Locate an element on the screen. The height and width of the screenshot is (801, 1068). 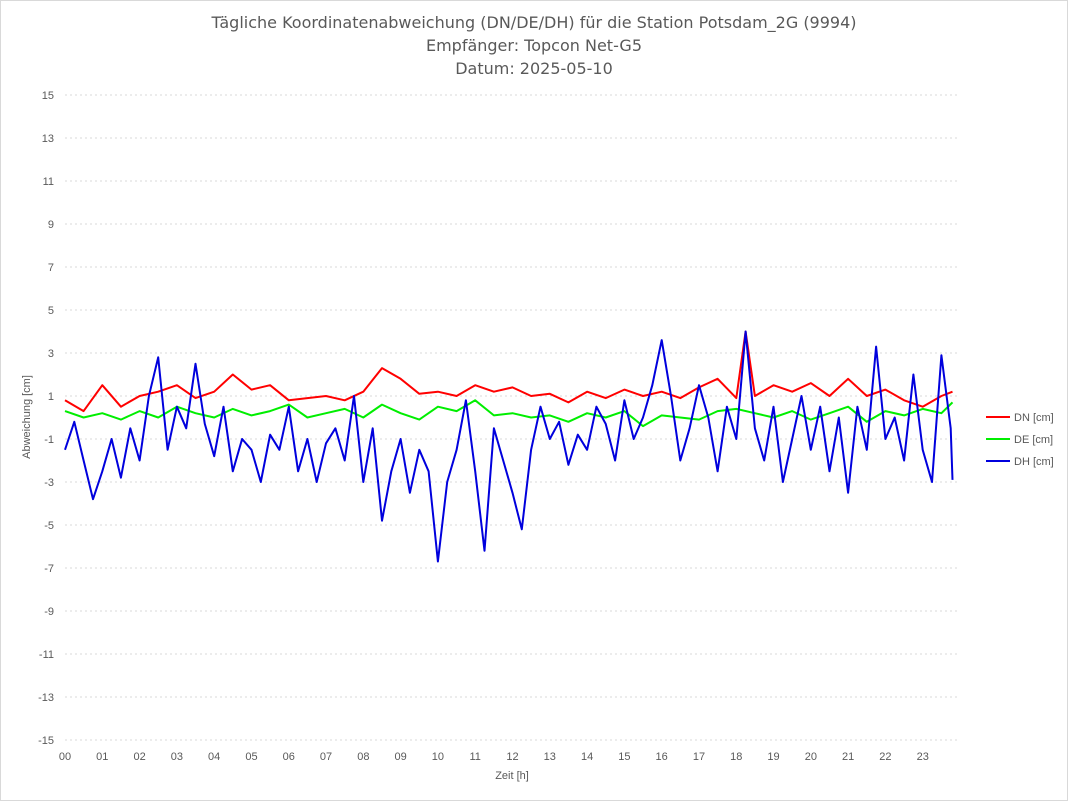
x-tick-label: 11 is located at coordinates (474, 757).